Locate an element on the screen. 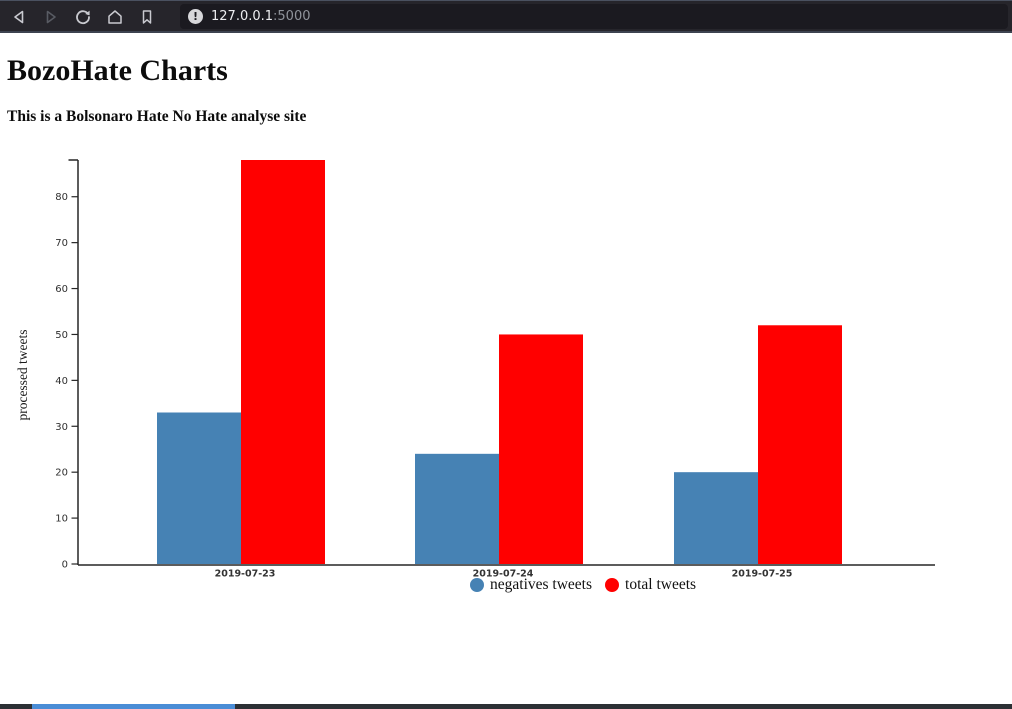 The height and width of the screenshot is (709, 1012). x-tick-label: 2019-07-25 is located at coordinates (762, 574).